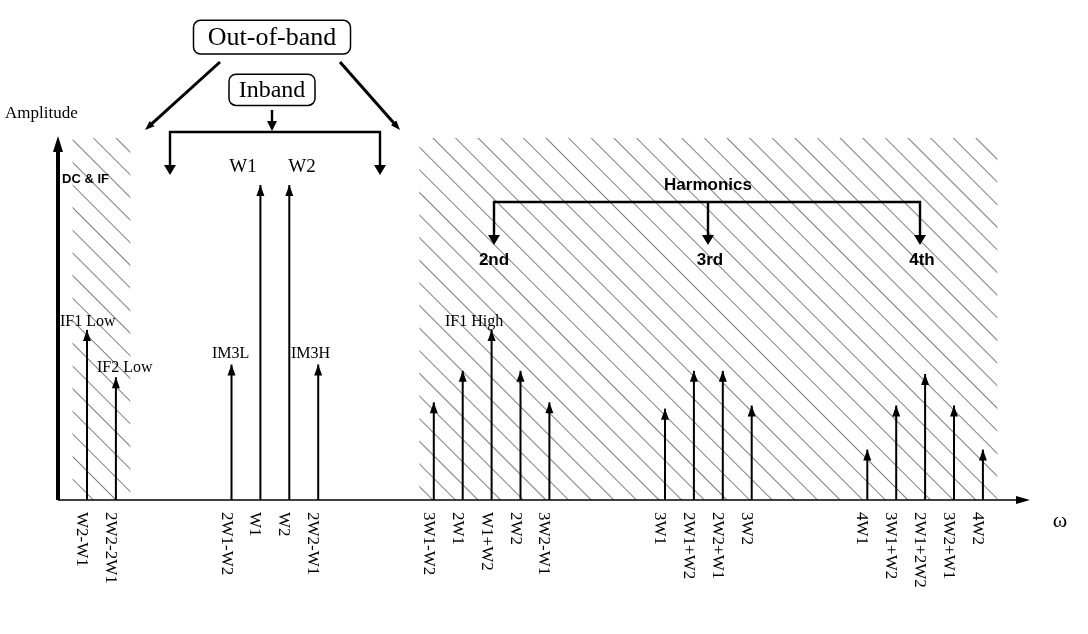 The image size is (1088, 634). Describe the element at coordinates (516, 529) in the screenshot. I see `x-tick-label: 2W2` at that location.